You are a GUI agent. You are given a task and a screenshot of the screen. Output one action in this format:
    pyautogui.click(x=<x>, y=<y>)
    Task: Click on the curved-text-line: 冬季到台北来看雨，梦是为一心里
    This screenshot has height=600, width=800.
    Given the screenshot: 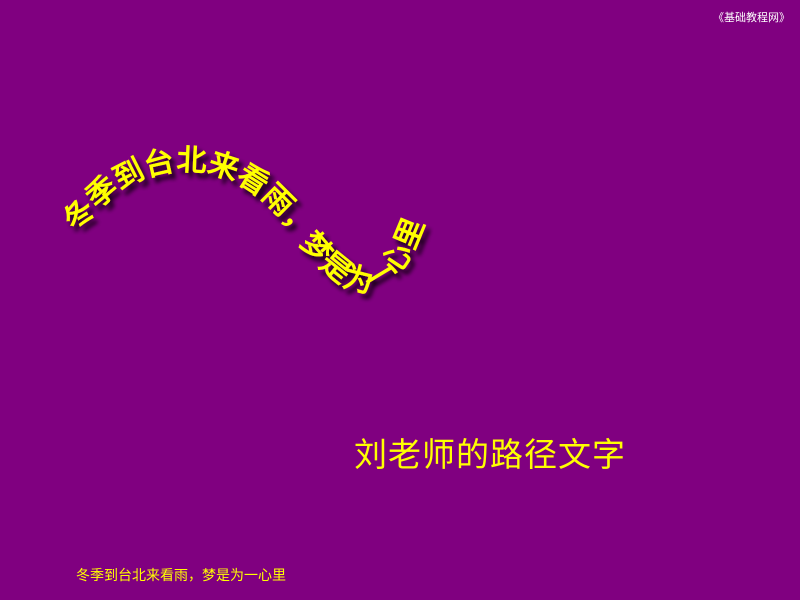 What is the action you would take?
    pyautogui.click(x=245, y=222)
    